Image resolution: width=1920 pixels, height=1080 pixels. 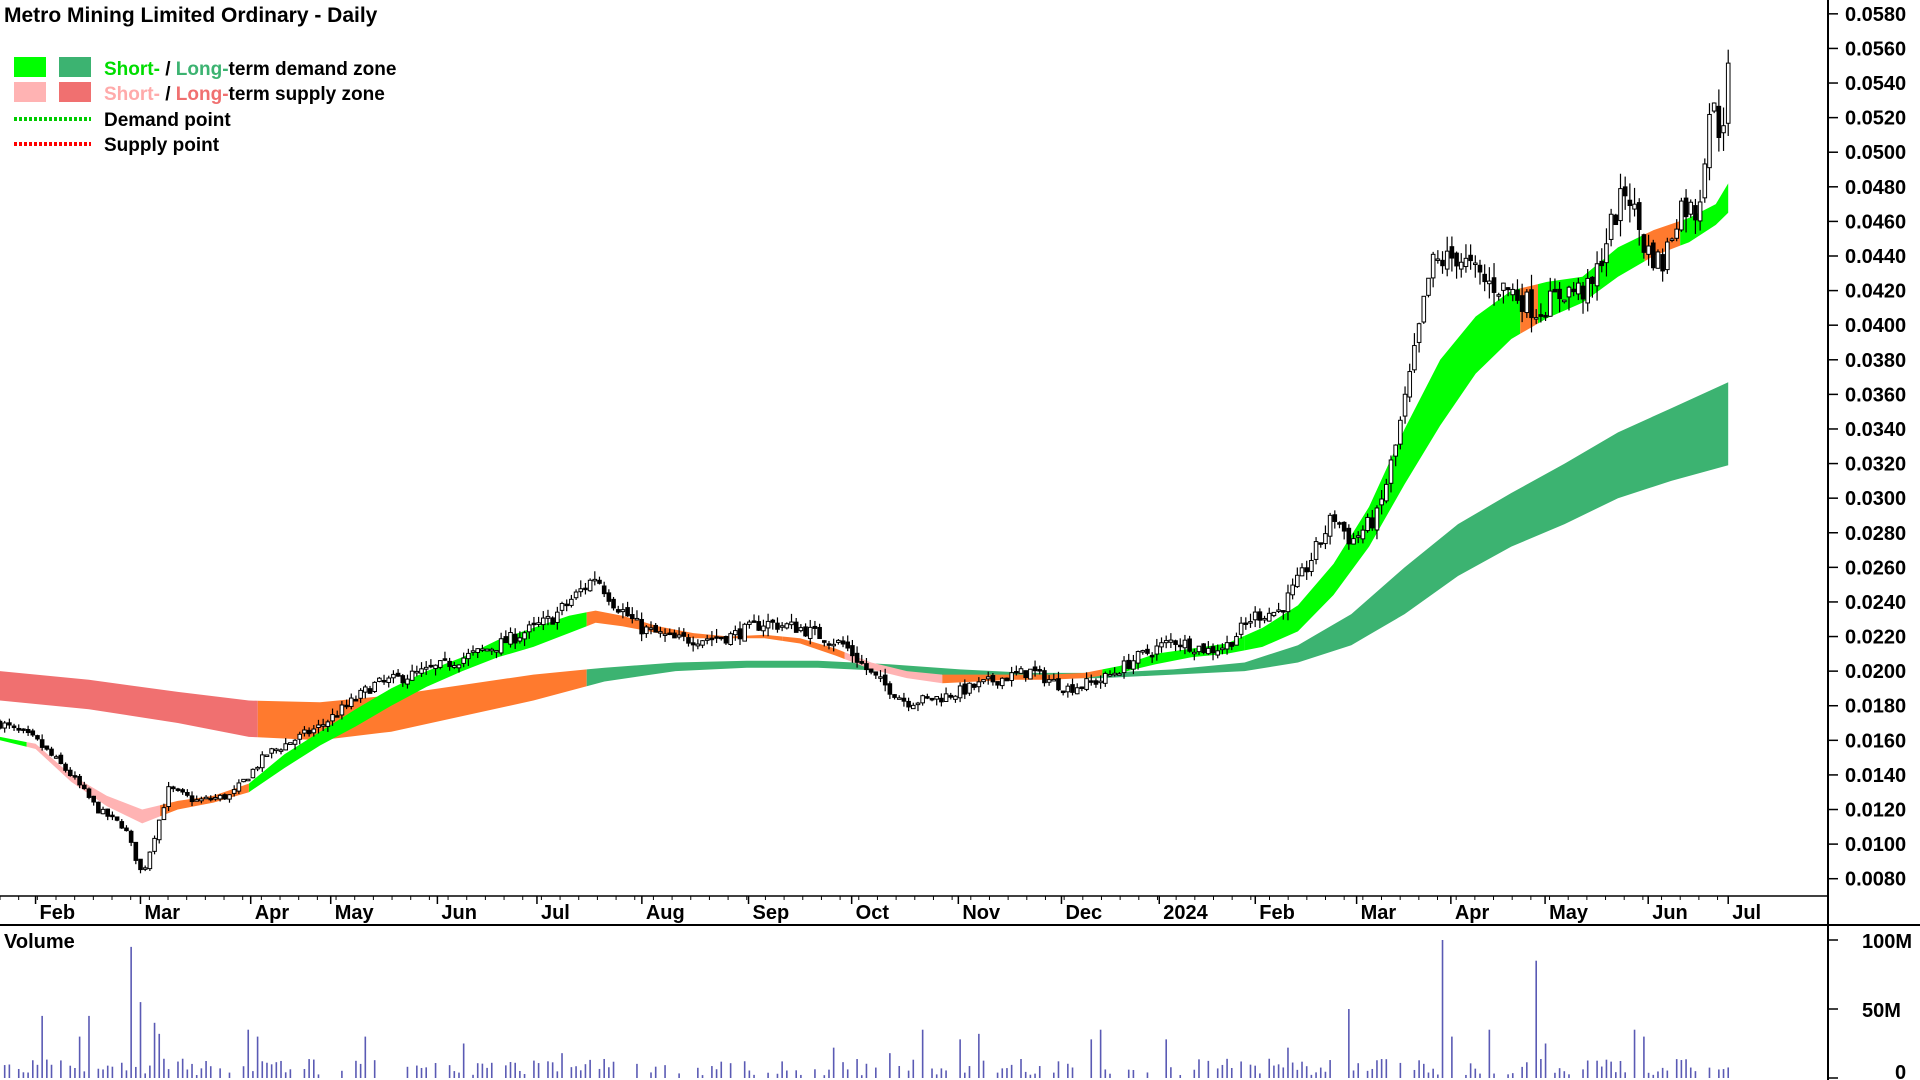 I want to click on price-tick-label: 0.0400, so click(x=1875, y=326).